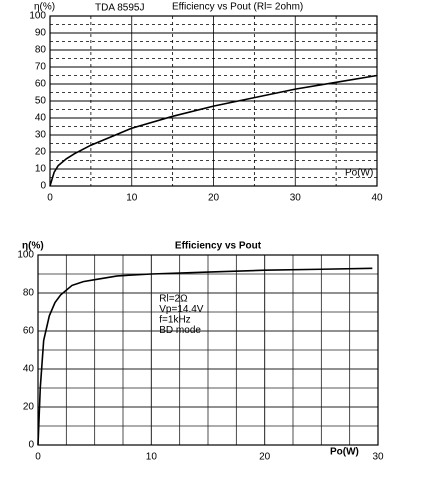 The height and width of the screenshot is (477, 438). Describe the element at coordinates (377, 198) in the screenshot. I see `x-tick-label: 40` at that location.